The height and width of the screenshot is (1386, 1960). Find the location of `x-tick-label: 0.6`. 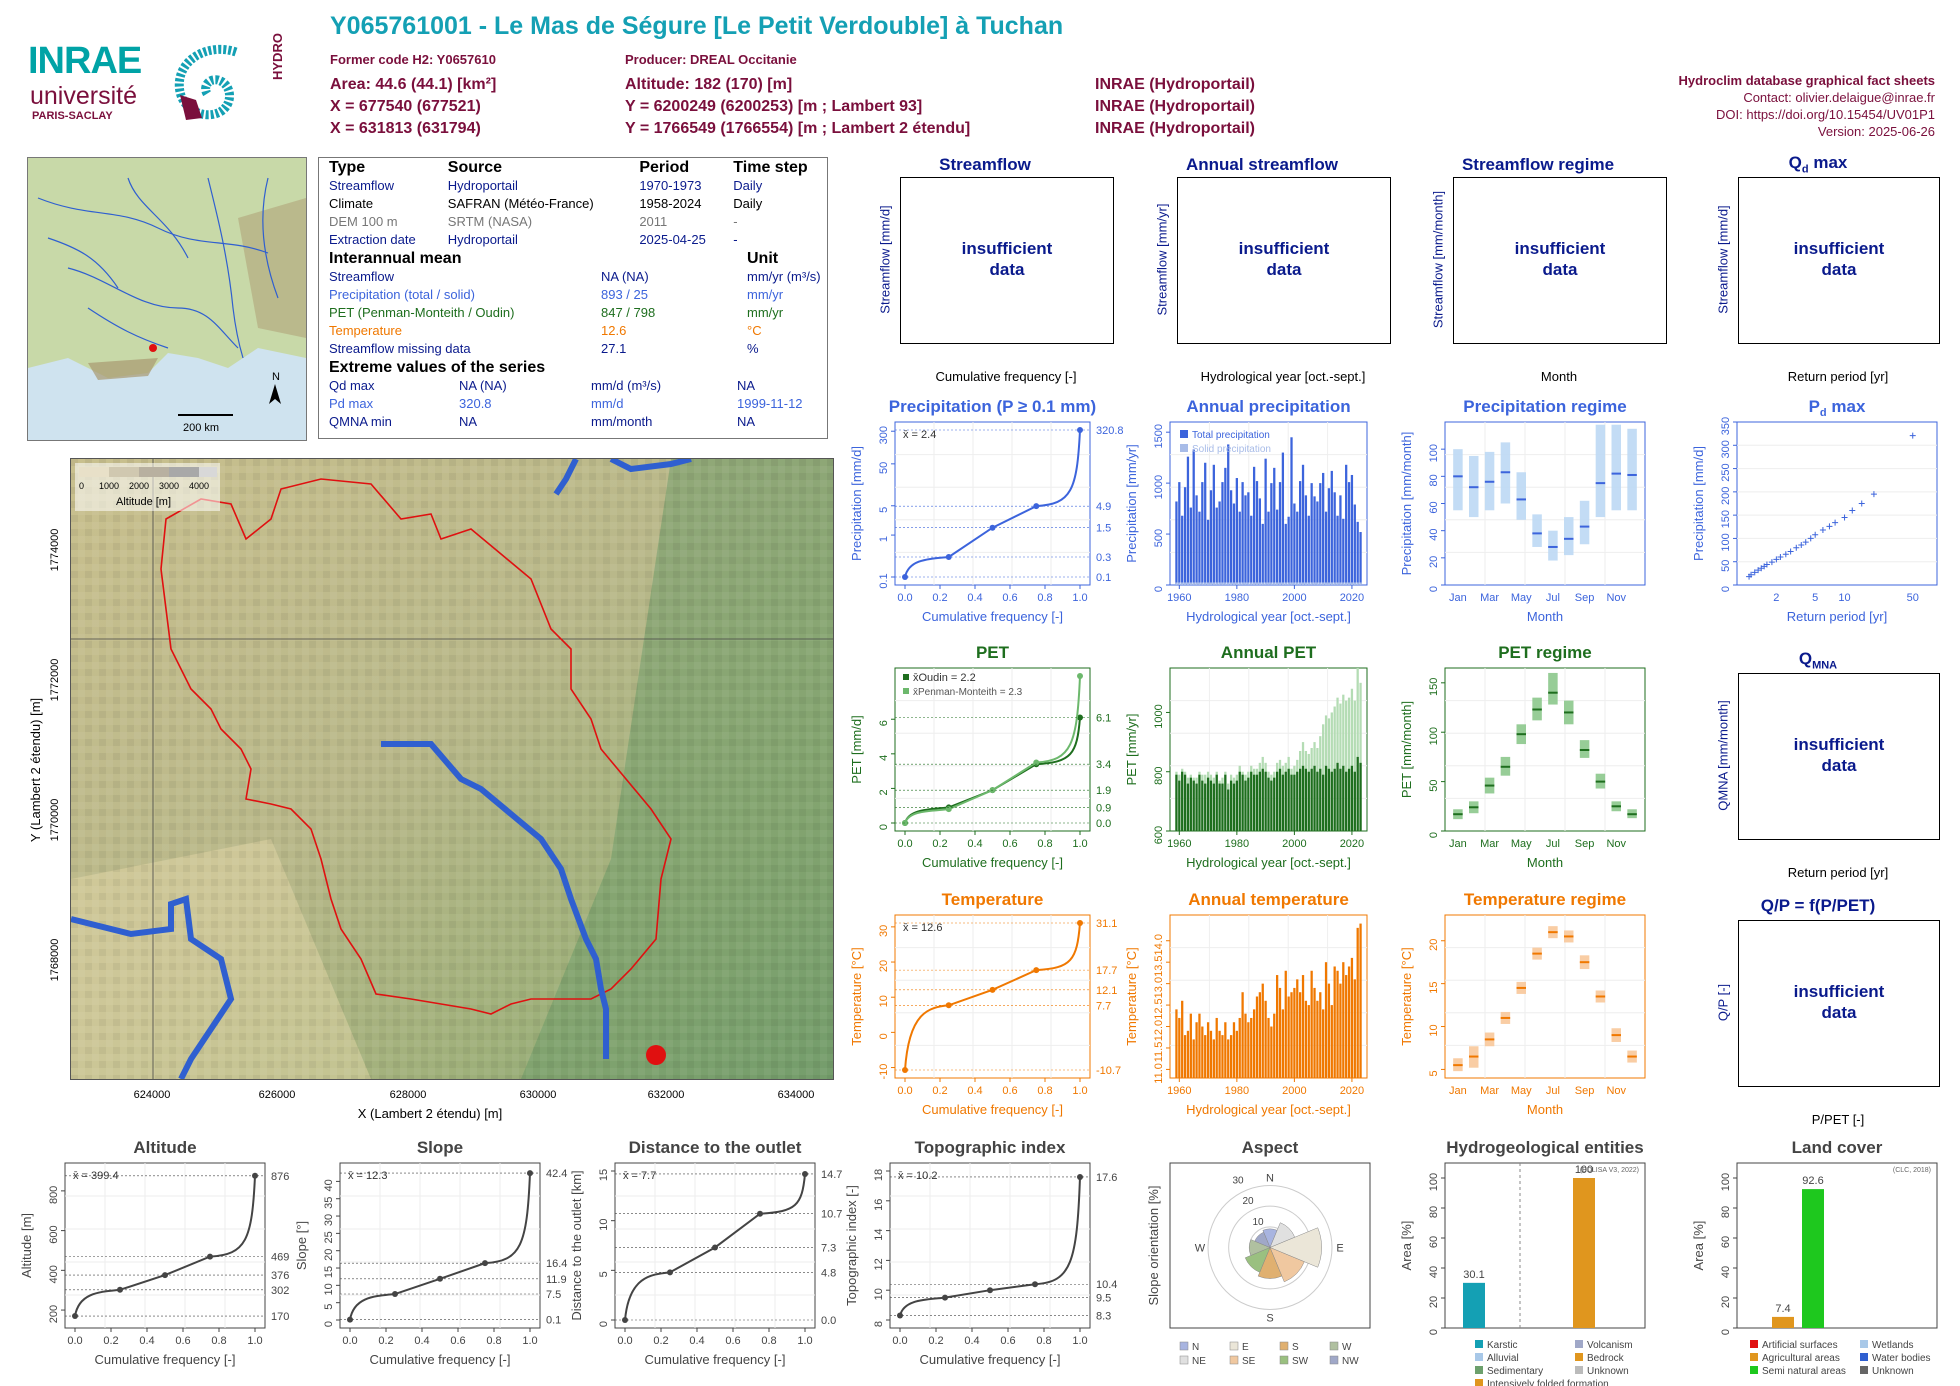

x-tick-label: 0.6 is located at coordinates (182, 1341).